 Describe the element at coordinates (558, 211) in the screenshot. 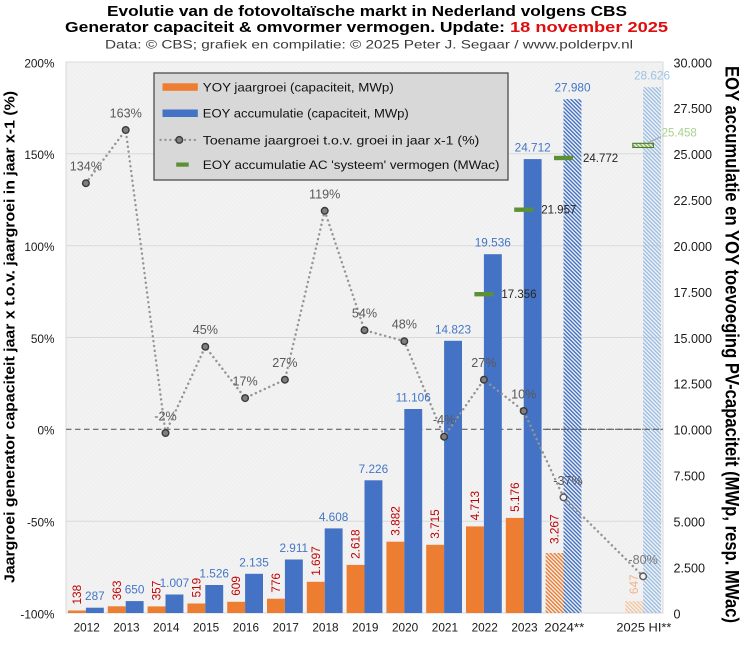

I see `svg-text: 21.957` at that location.